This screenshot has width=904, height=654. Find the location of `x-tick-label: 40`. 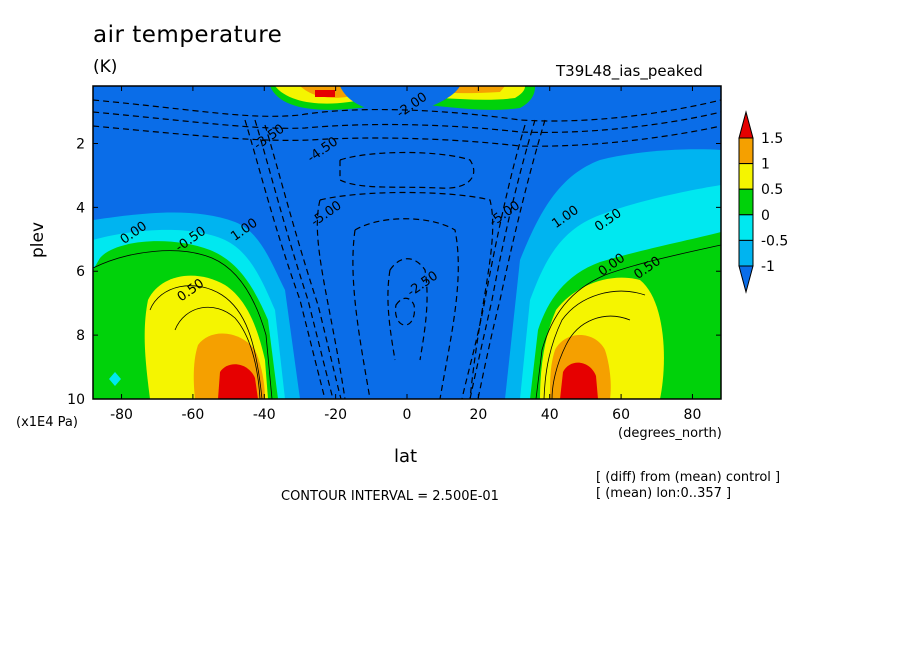

x-tick-label: 40 is located at coordinates (550, 415).